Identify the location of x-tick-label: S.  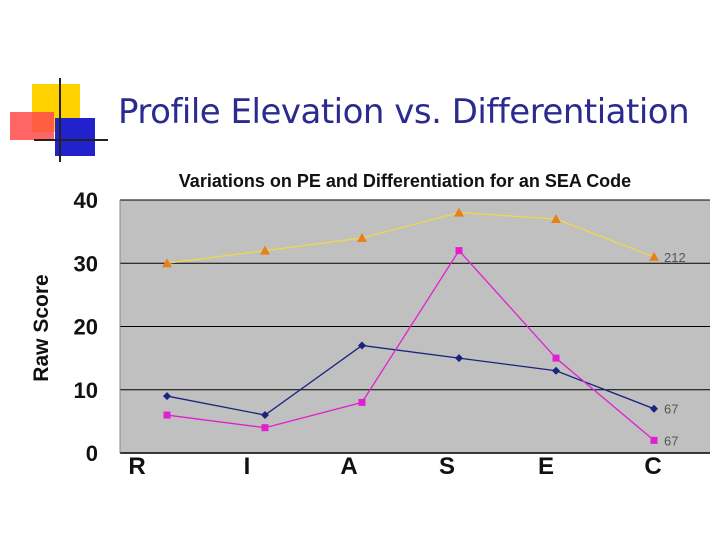
(447, 466).